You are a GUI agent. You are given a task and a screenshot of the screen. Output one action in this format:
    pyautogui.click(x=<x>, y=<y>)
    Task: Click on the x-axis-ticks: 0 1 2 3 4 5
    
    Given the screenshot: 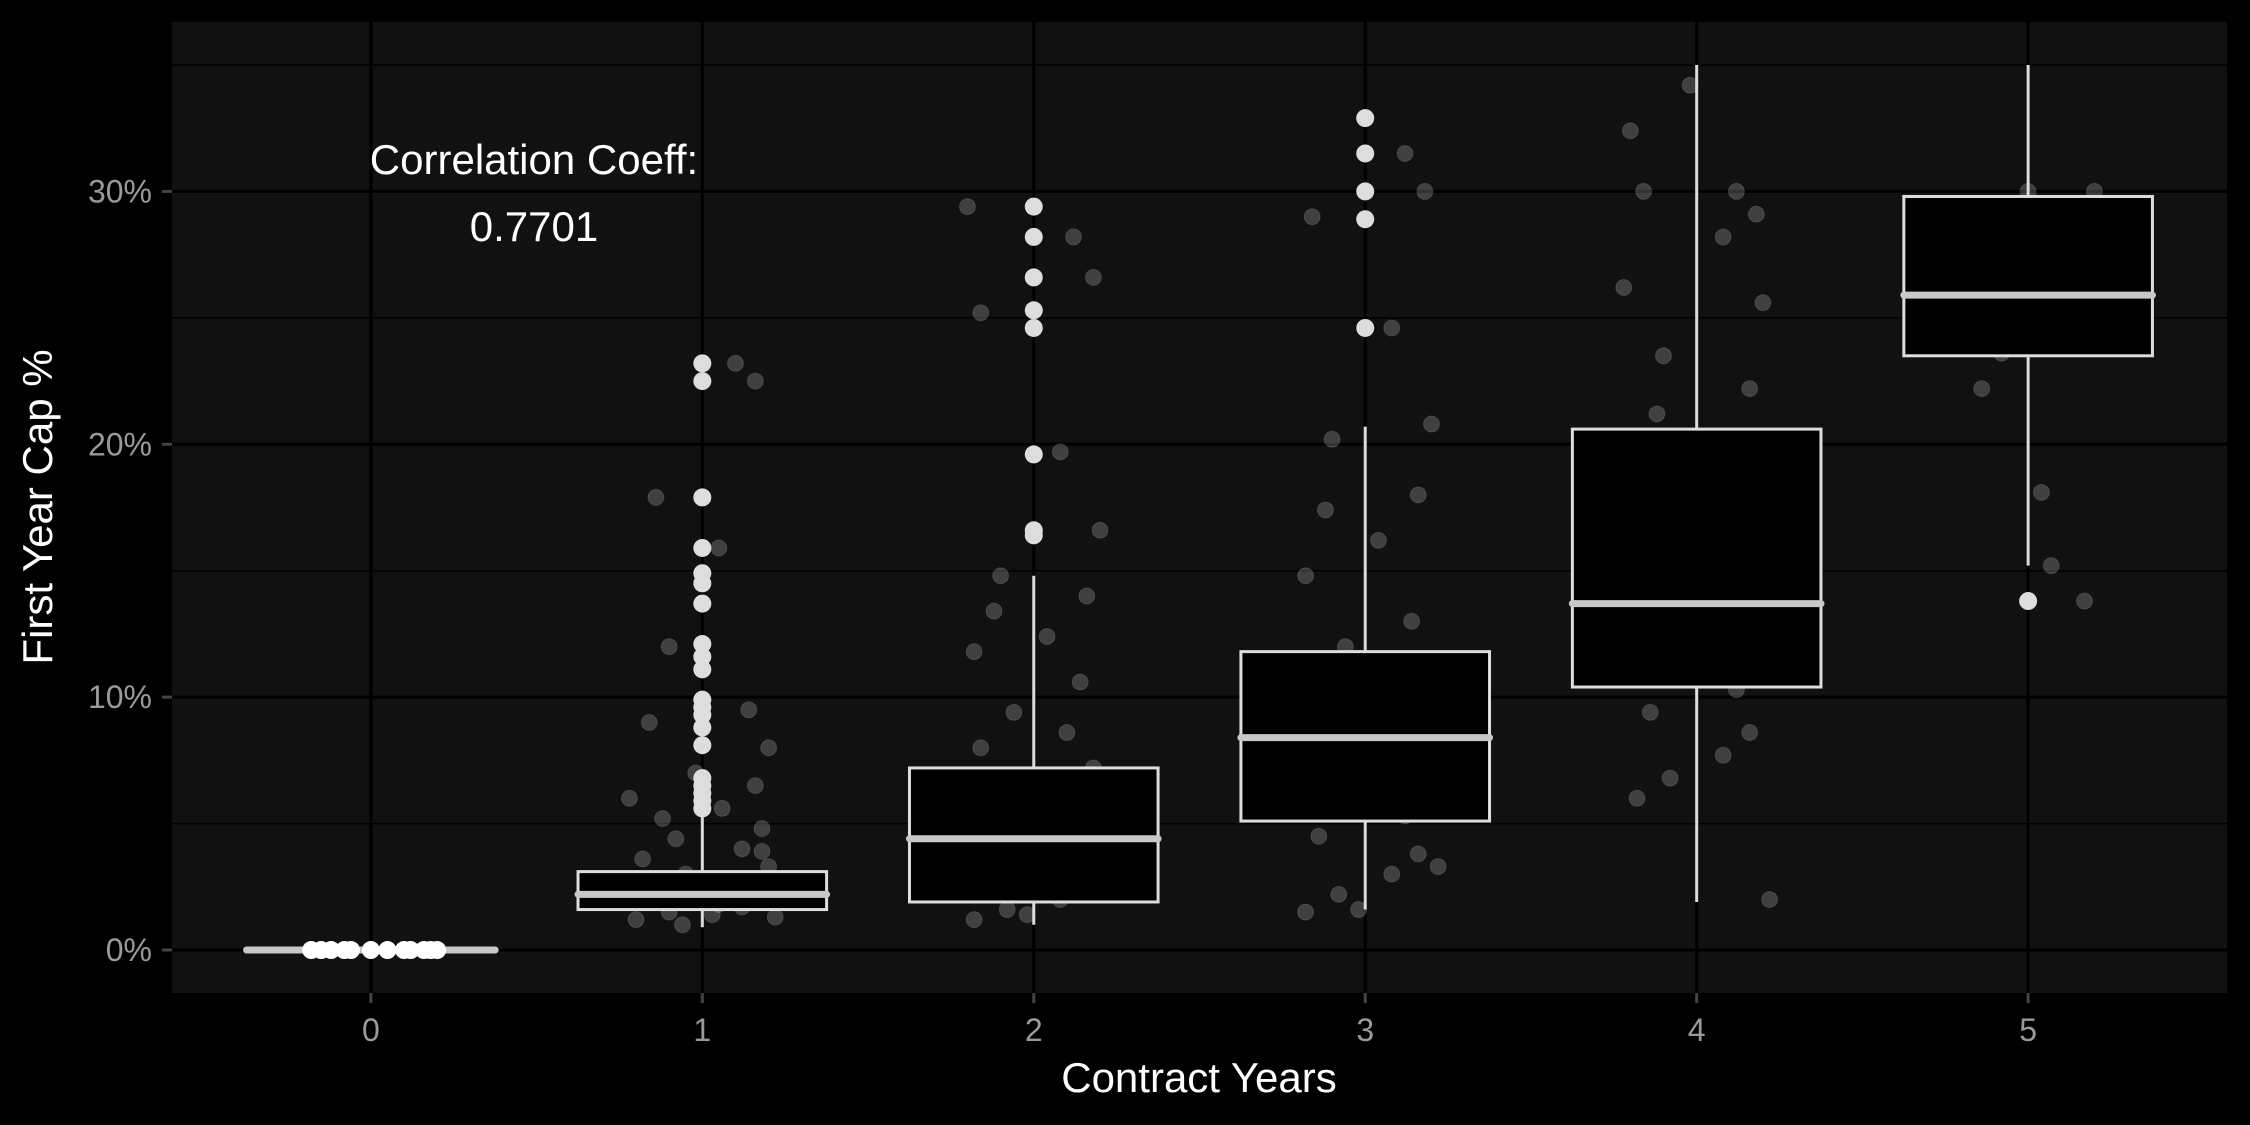 What is the action you would take?
    pyautogui.click(x=1199, y=1020)
    